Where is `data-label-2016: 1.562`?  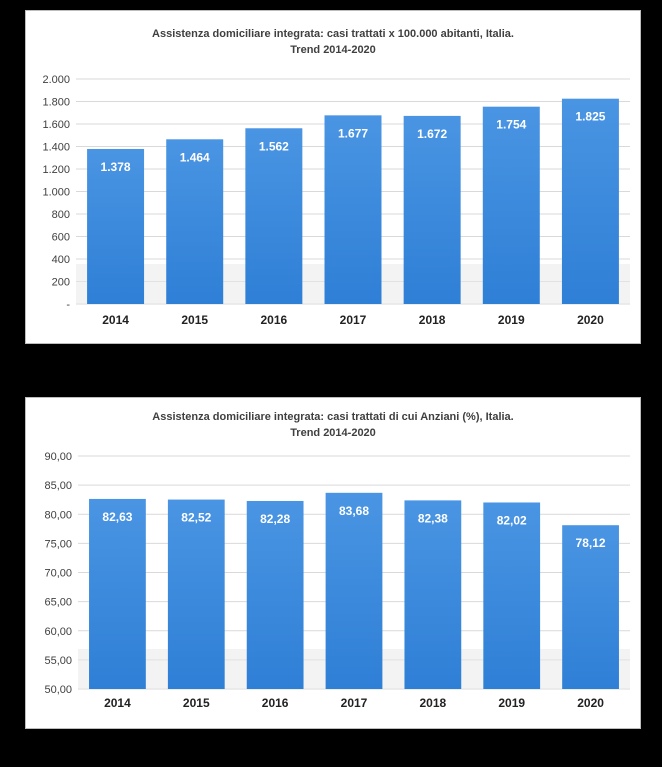 data-label-2016: 1.562 is located at coordinates (274, 146).